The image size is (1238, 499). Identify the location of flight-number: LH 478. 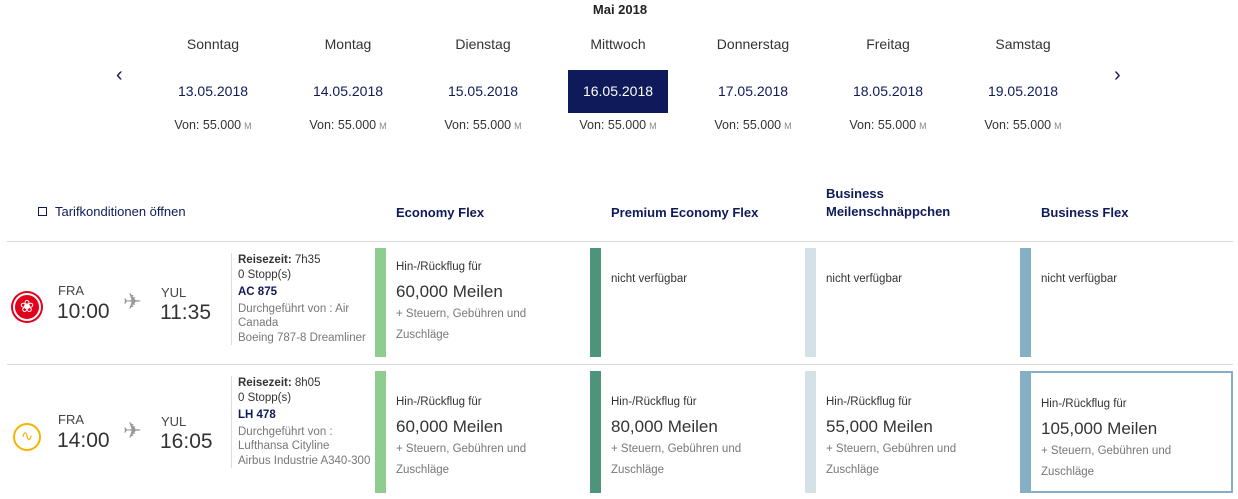
(257, 415).